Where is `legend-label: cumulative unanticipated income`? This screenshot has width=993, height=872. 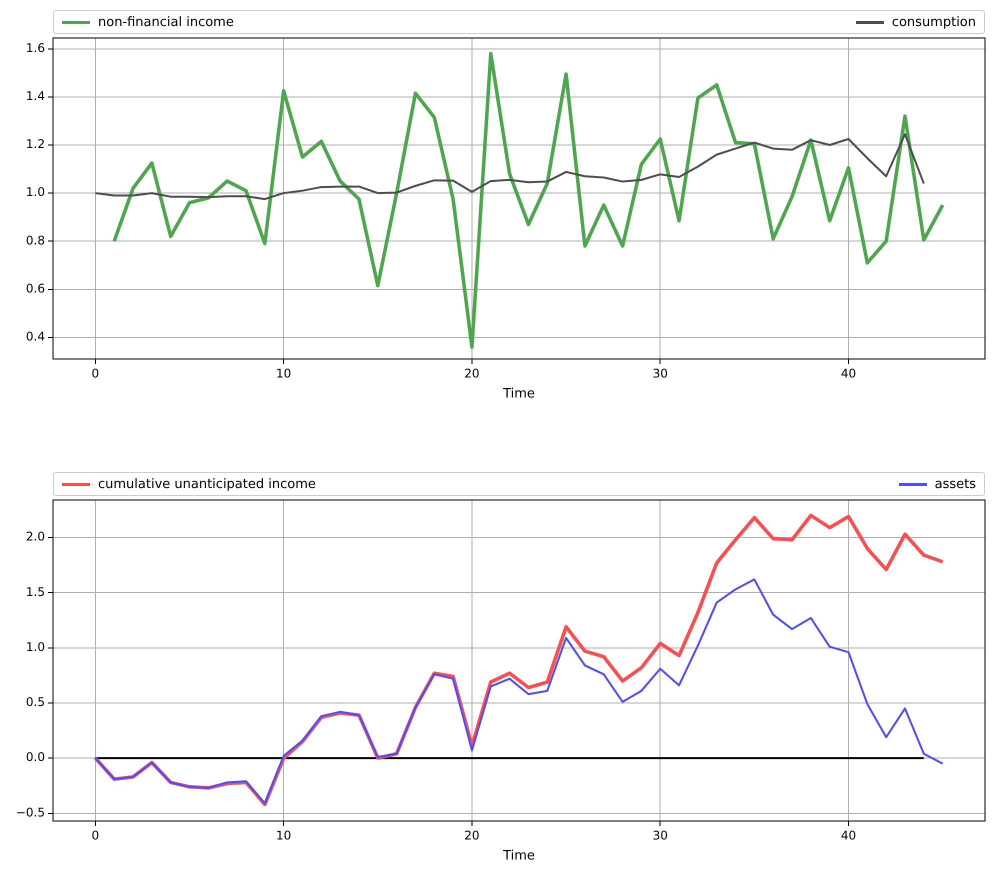 legend-label: cumulative unanticipated income is located at coordinates (207, 484).